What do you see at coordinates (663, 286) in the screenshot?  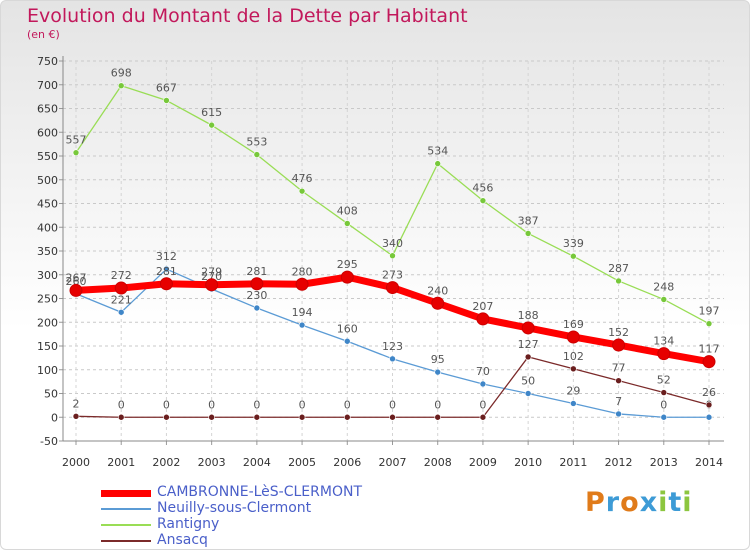 I see `data-label: 248` at bounding box center [663, 286].